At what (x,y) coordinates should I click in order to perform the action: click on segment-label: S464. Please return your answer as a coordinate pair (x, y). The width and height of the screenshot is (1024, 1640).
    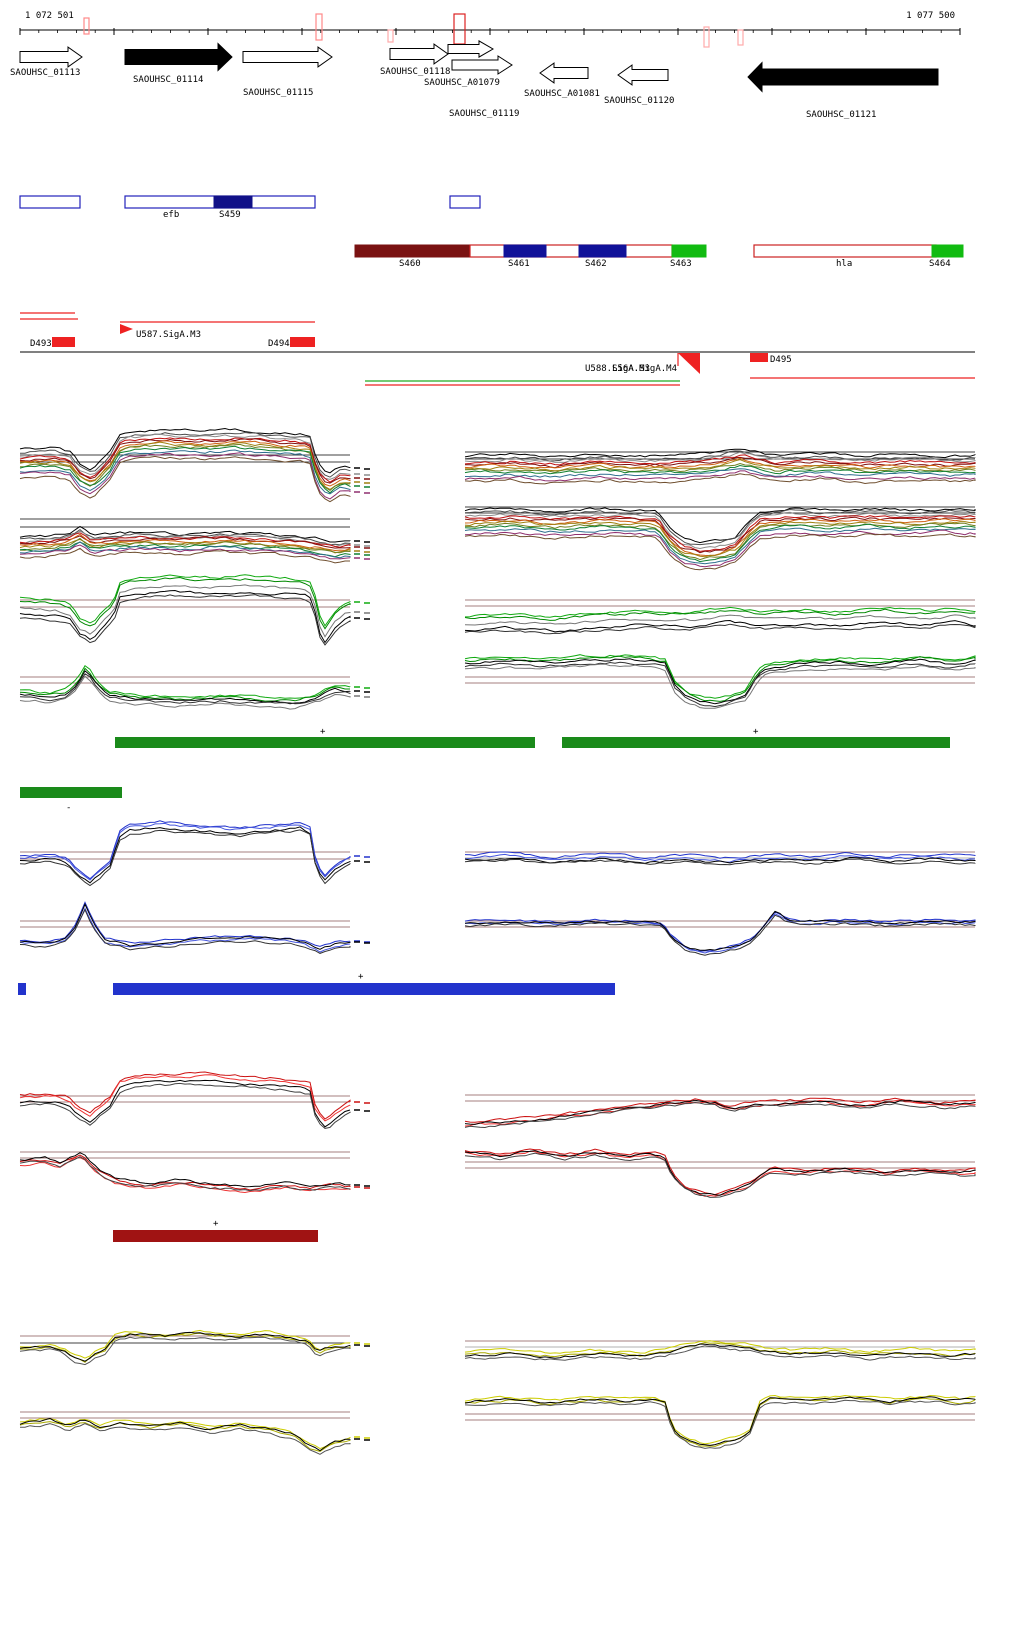
    Looking at the image, I should click on (940, 264).